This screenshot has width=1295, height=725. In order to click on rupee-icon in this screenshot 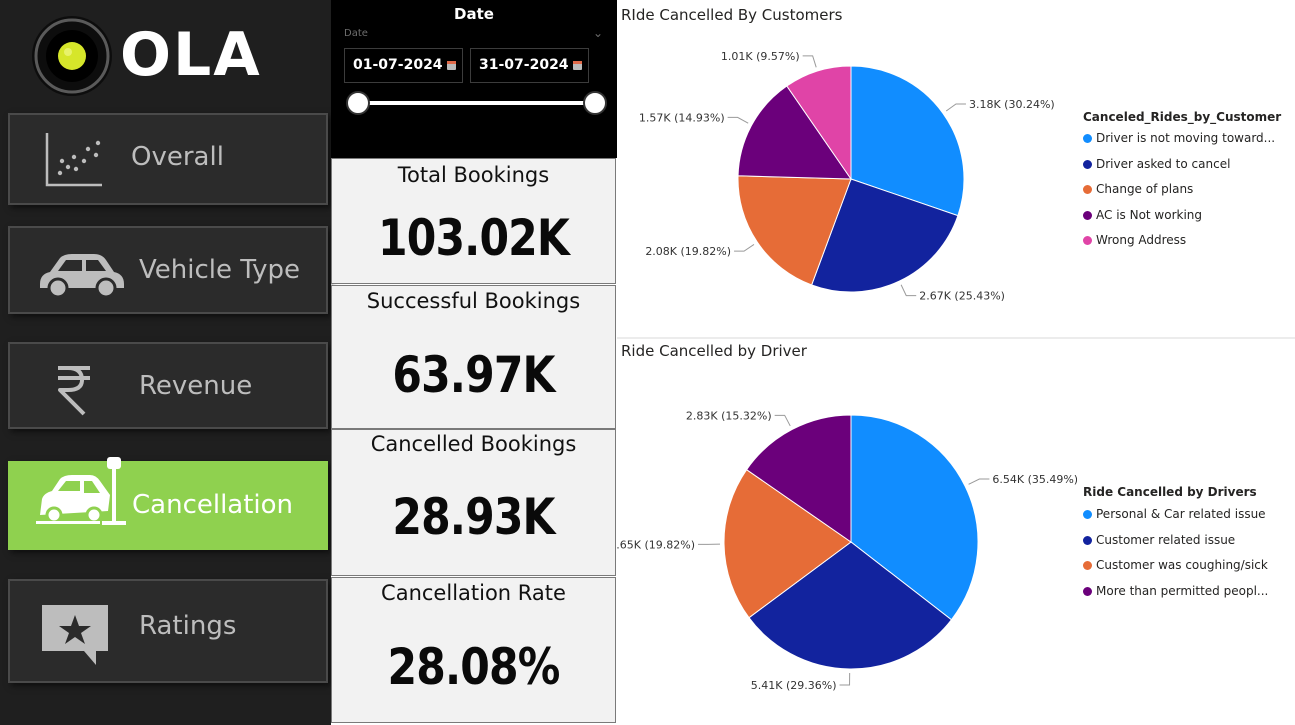, I will do `click(74, 391)`.